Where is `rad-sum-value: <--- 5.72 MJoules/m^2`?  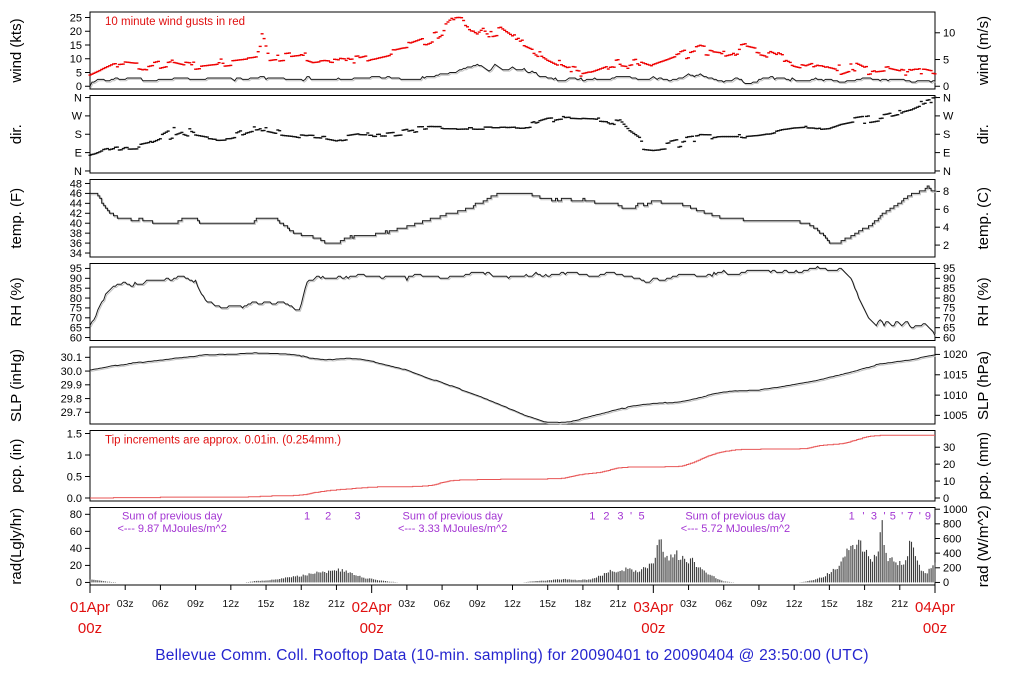
rad-sum-value: <--- 5.72 MJoules/m^2 is located at coordinates (735, 529).